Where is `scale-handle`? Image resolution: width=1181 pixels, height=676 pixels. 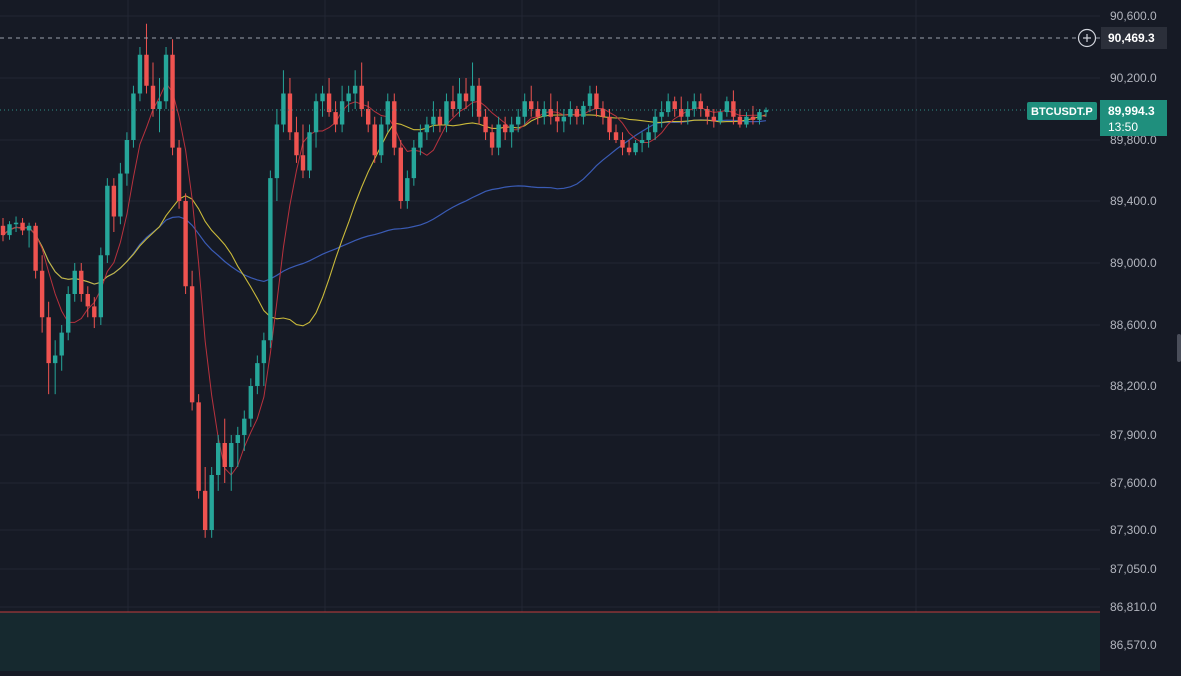
scale-handle is located at coordinates (1179, 348).